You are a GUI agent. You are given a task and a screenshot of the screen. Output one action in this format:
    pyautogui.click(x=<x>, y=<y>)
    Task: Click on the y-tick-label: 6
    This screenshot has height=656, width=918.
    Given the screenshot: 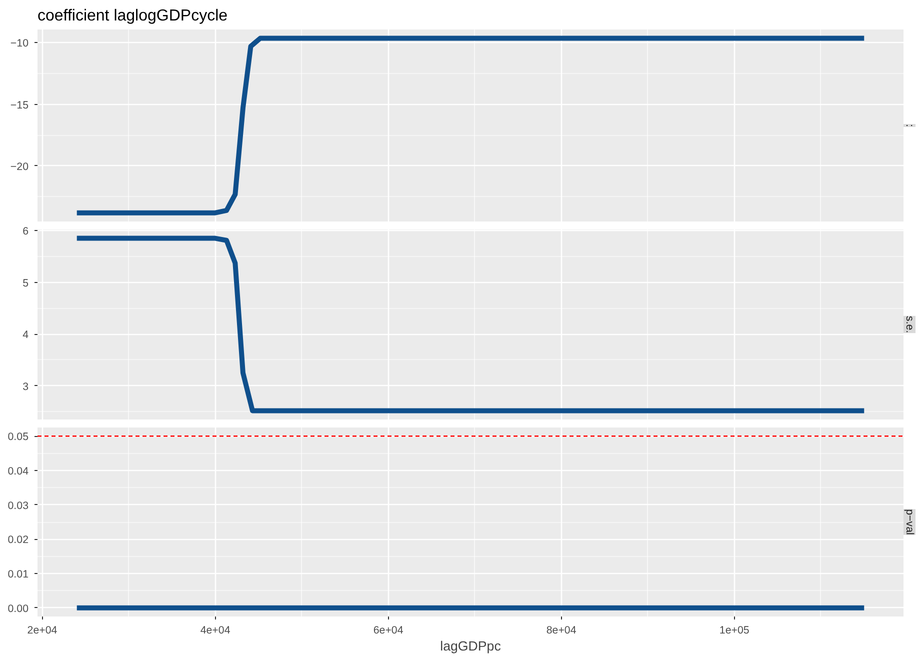 What is the action you would take?
    pyautogui.click(x=25, y=232)
    